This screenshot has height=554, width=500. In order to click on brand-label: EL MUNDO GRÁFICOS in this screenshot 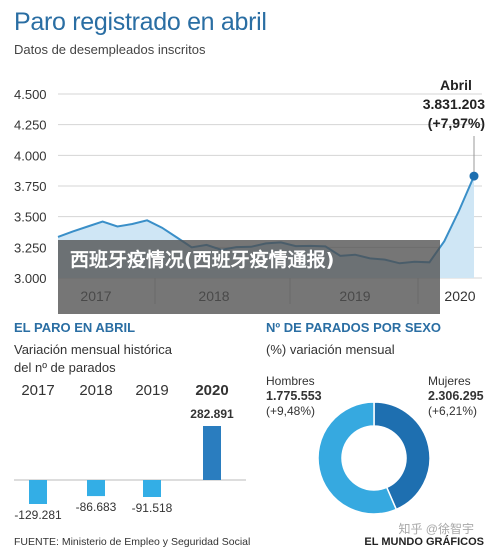, I will do `click(424, 542)`.